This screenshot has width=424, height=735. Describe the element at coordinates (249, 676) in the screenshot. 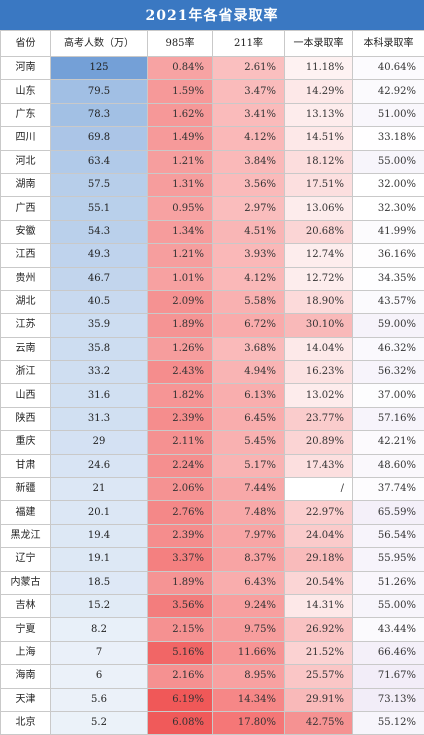

I see `rate-211-cell: 8.95%` at that location.